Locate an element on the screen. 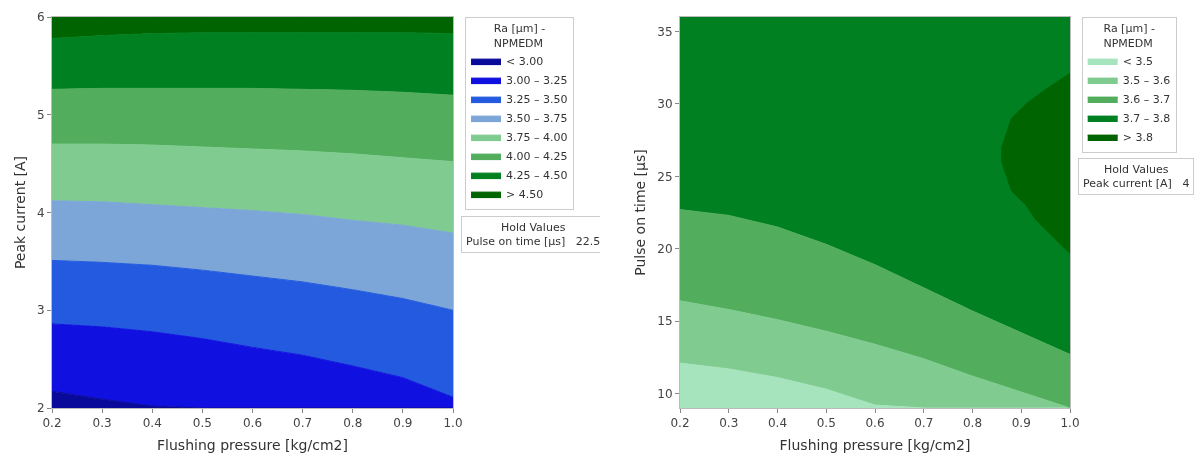 Image resolution: width=1201 pixels, height=460 pixels. legend-label: 4.00 – 4.25 is located at coordinates (537, 157).